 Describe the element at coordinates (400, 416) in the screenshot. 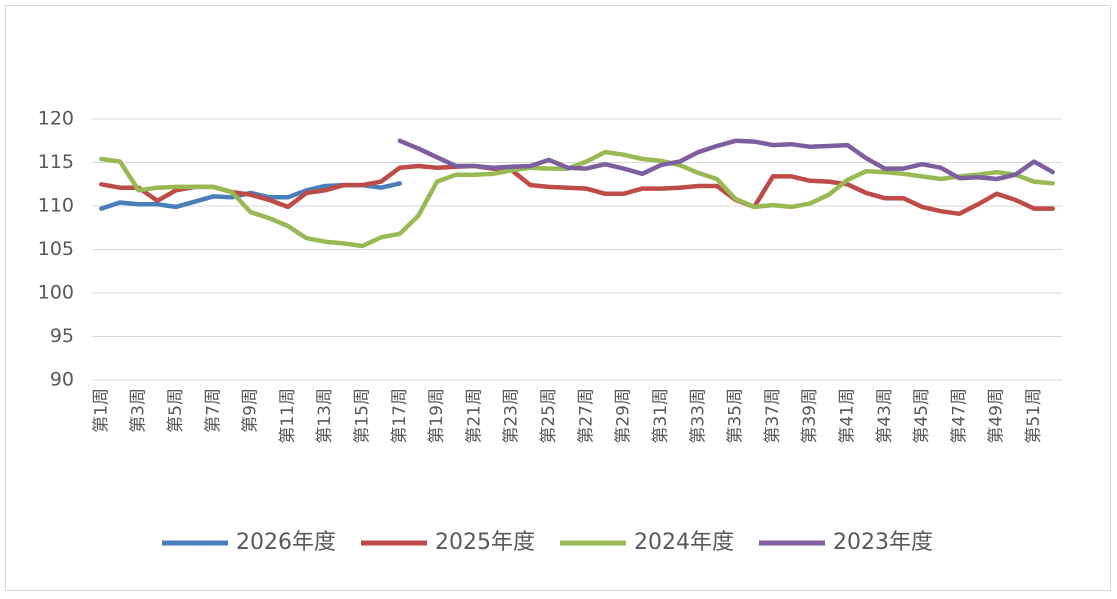

I see `x-tick-label: 第17周` at that location.